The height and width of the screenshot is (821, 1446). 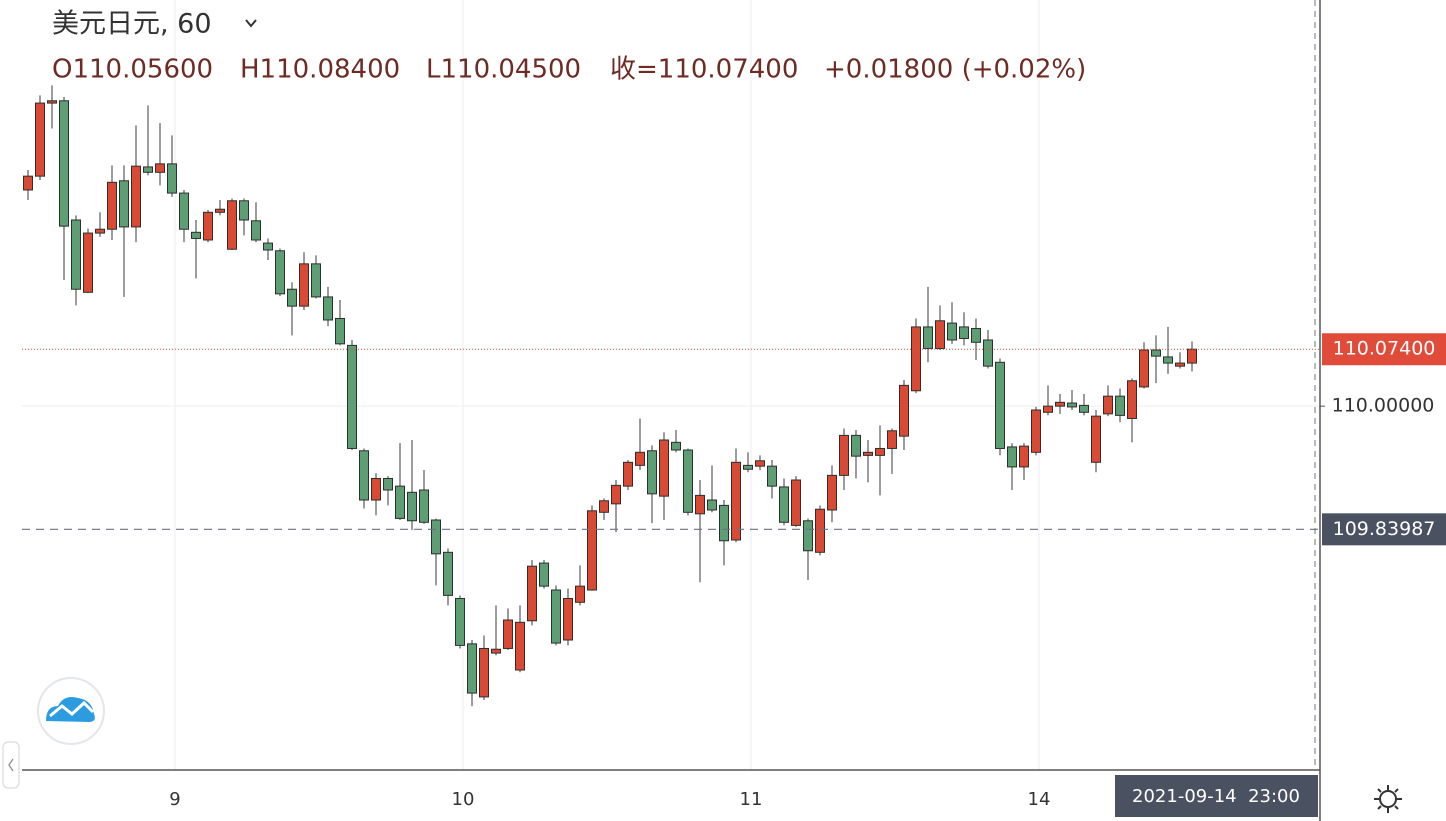 I want to click on last-price-box, so click(x=1384, y=349).